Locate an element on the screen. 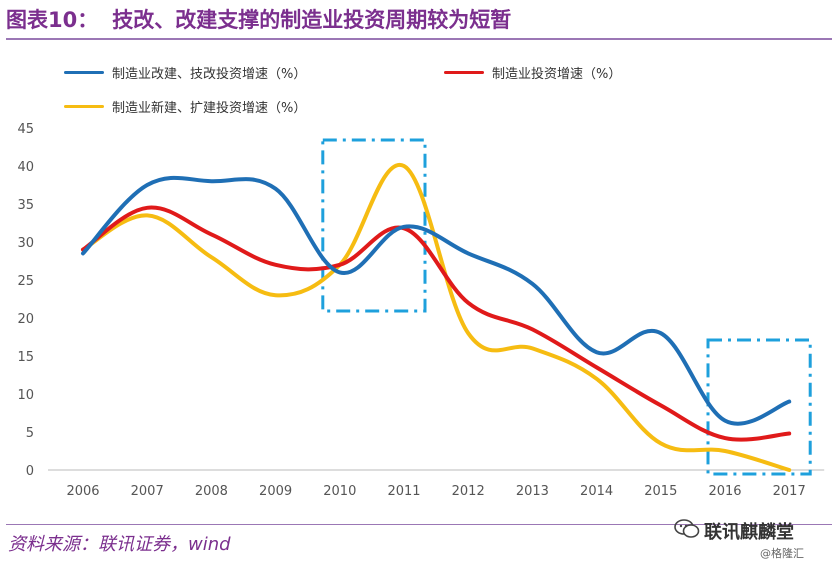  x-tick-label: 2010 is located at coordinates (339, 491).